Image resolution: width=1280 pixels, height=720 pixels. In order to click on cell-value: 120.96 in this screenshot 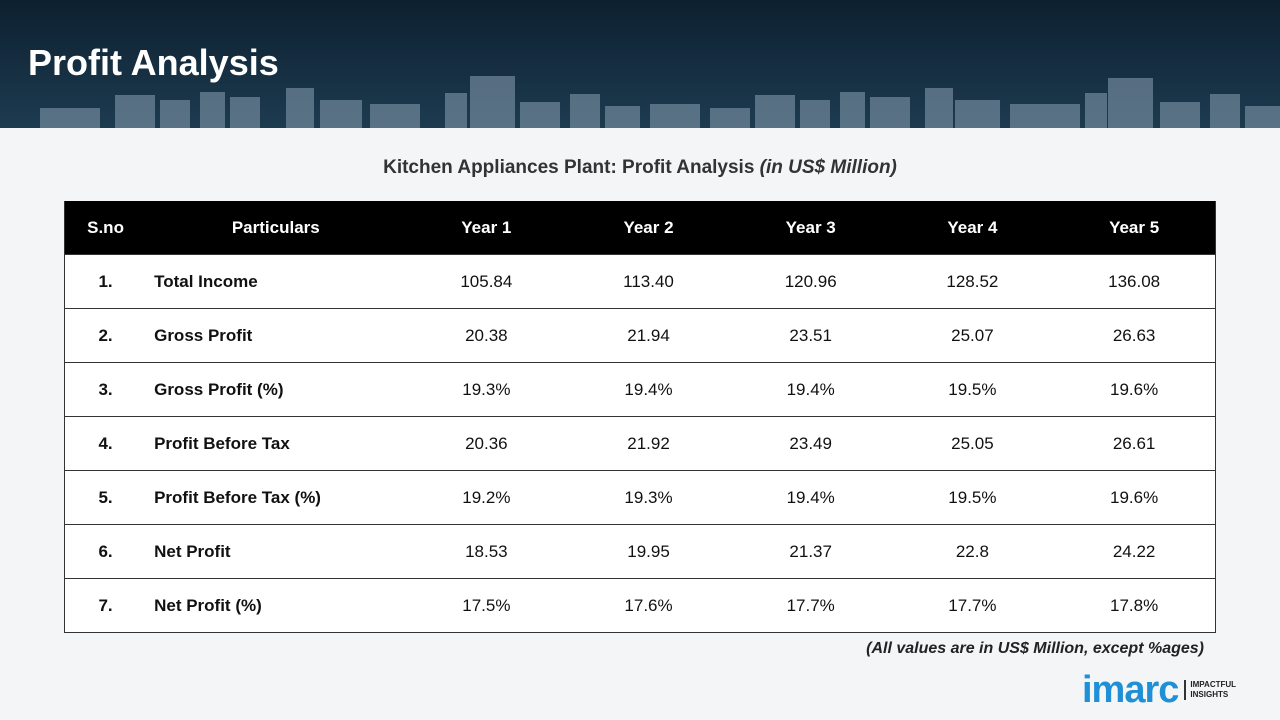, I will do `click(810, 281)`.